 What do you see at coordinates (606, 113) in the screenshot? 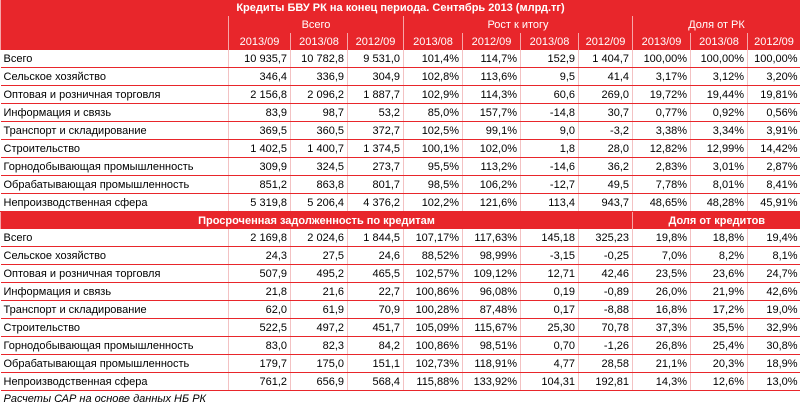
I see `data-cell: 30,7` at bounding box center [606, 113].